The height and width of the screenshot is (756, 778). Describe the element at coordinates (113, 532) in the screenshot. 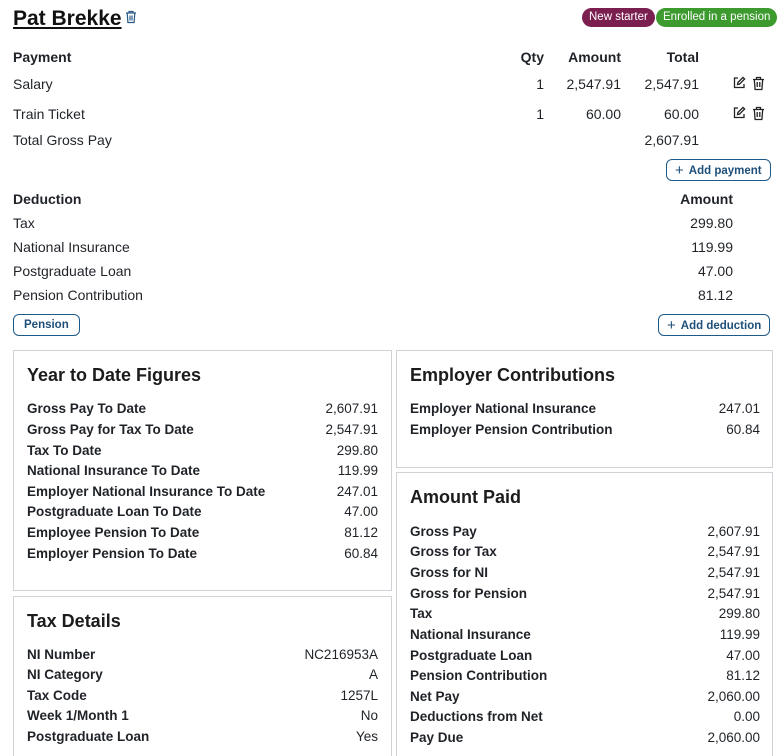

I see `ytd-label: Employee Pension To Date` at that location.